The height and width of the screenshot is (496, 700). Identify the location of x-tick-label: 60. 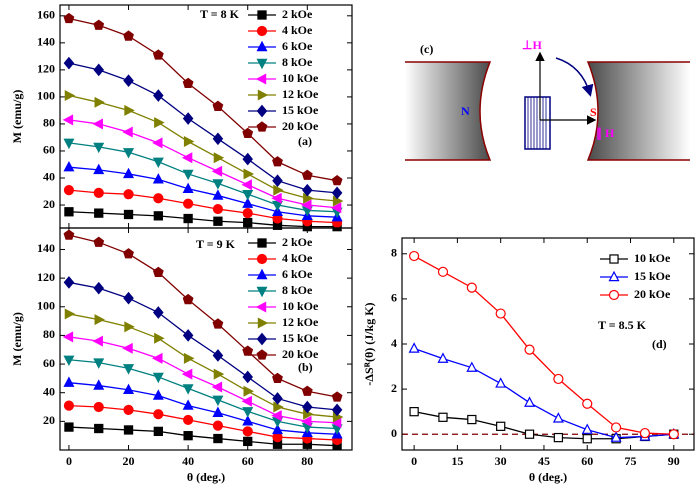
(587, 461).